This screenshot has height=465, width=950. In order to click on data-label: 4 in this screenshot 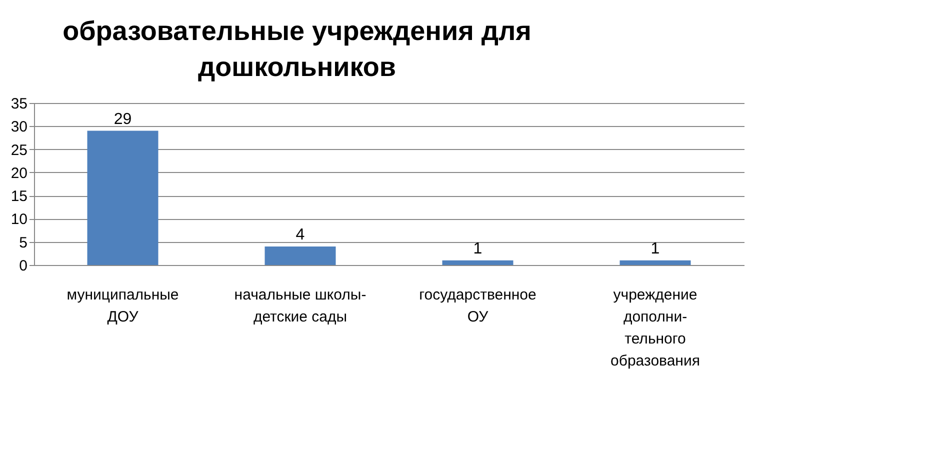, I will do `click(300, 235)`.